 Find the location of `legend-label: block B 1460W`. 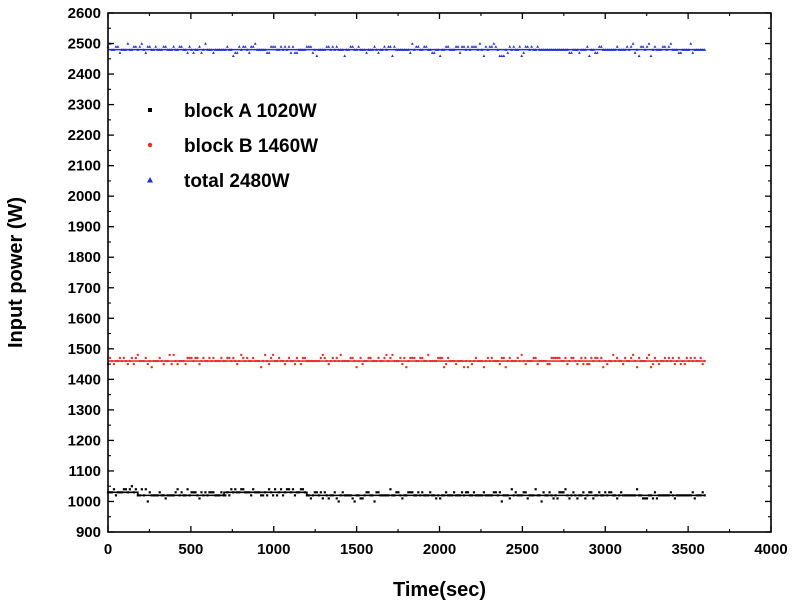

legend-label: block B 1460W is located at coordinates (251, 146).